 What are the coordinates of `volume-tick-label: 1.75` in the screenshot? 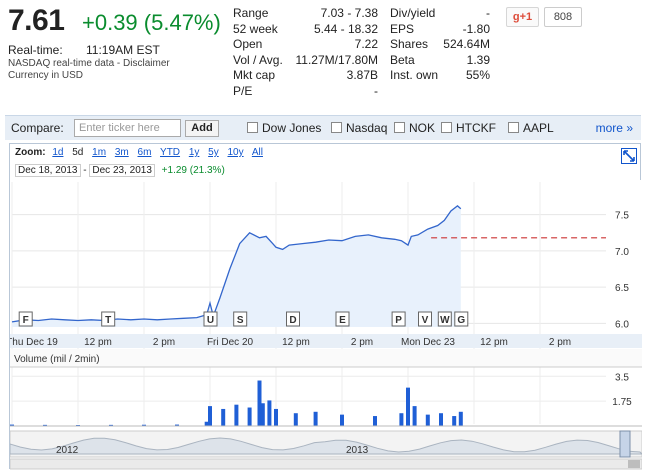 It's located at (622, 402).